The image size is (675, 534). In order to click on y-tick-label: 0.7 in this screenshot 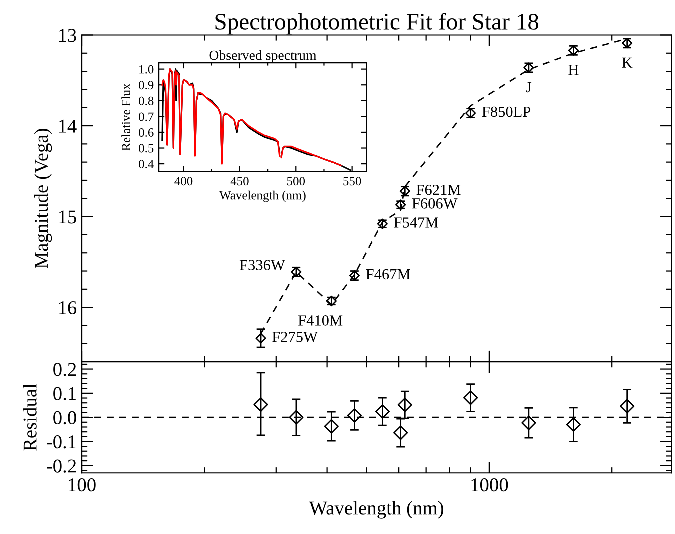, I will do `click(146, 117)`.